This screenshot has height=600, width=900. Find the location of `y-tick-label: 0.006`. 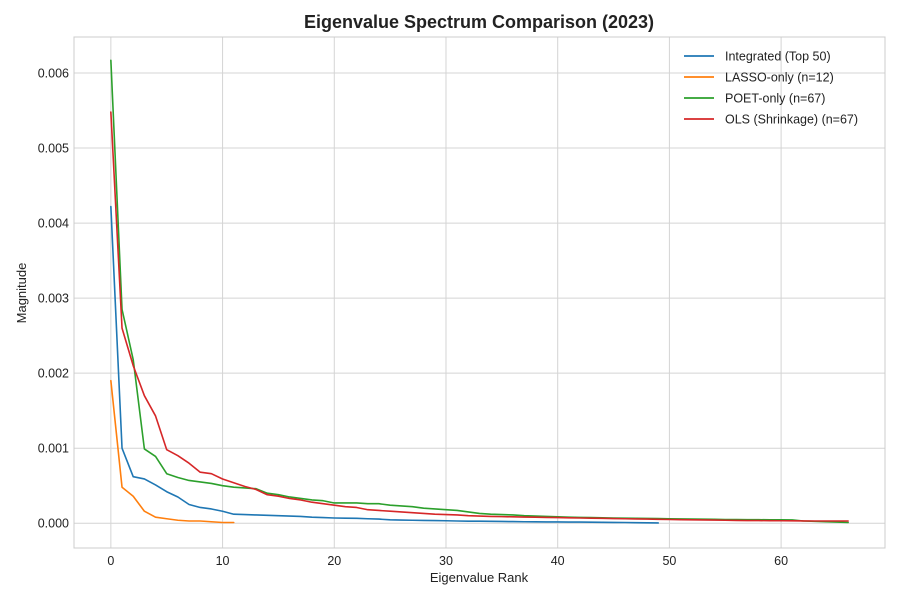

y-tick-label: 0.006 is located at coordinates (53, 74).